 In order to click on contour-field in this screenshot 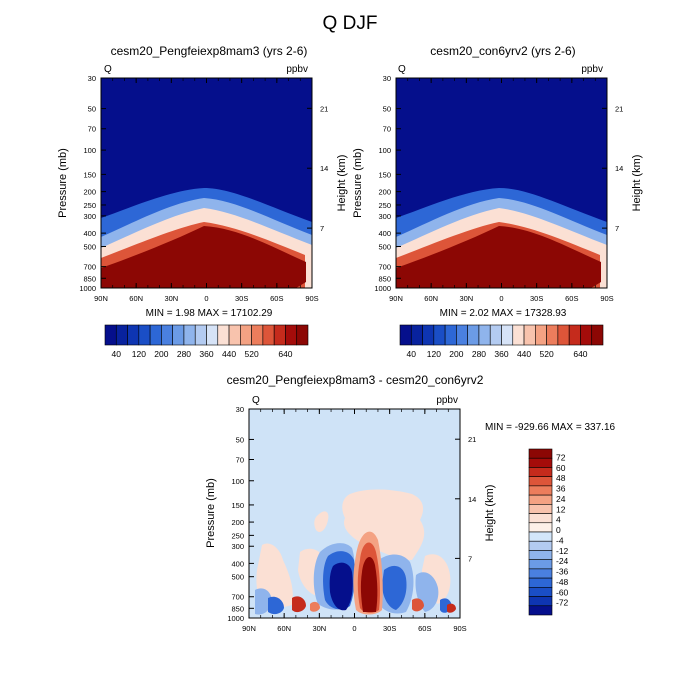, I will do `click(501, 183)`.